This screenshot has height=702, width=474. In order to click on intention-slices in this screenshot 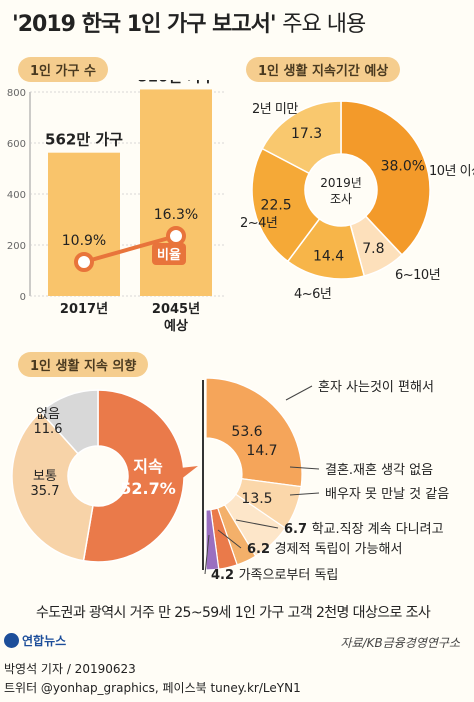, I will do `click(107, 475)`.